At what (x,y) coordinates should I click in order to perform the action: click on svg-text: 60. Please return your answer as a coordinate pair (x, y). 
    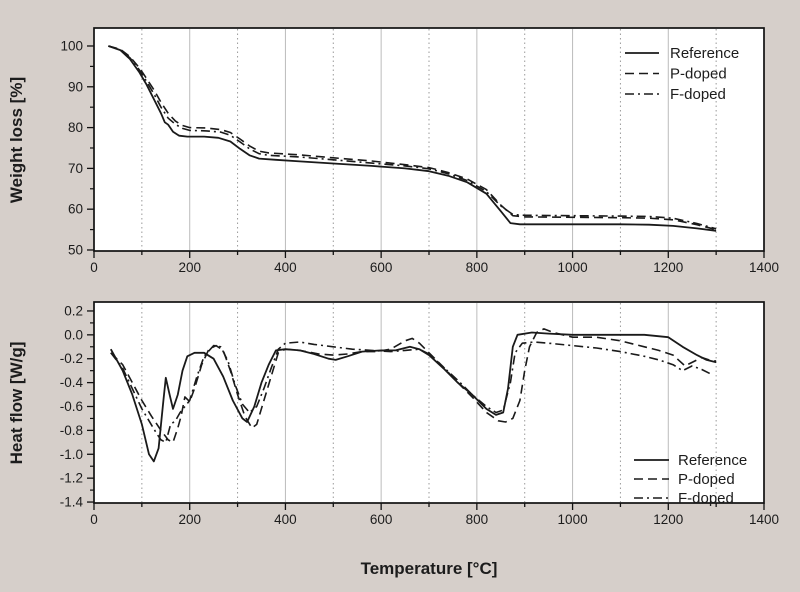
    Looking at the image, I should click on (75, 209).